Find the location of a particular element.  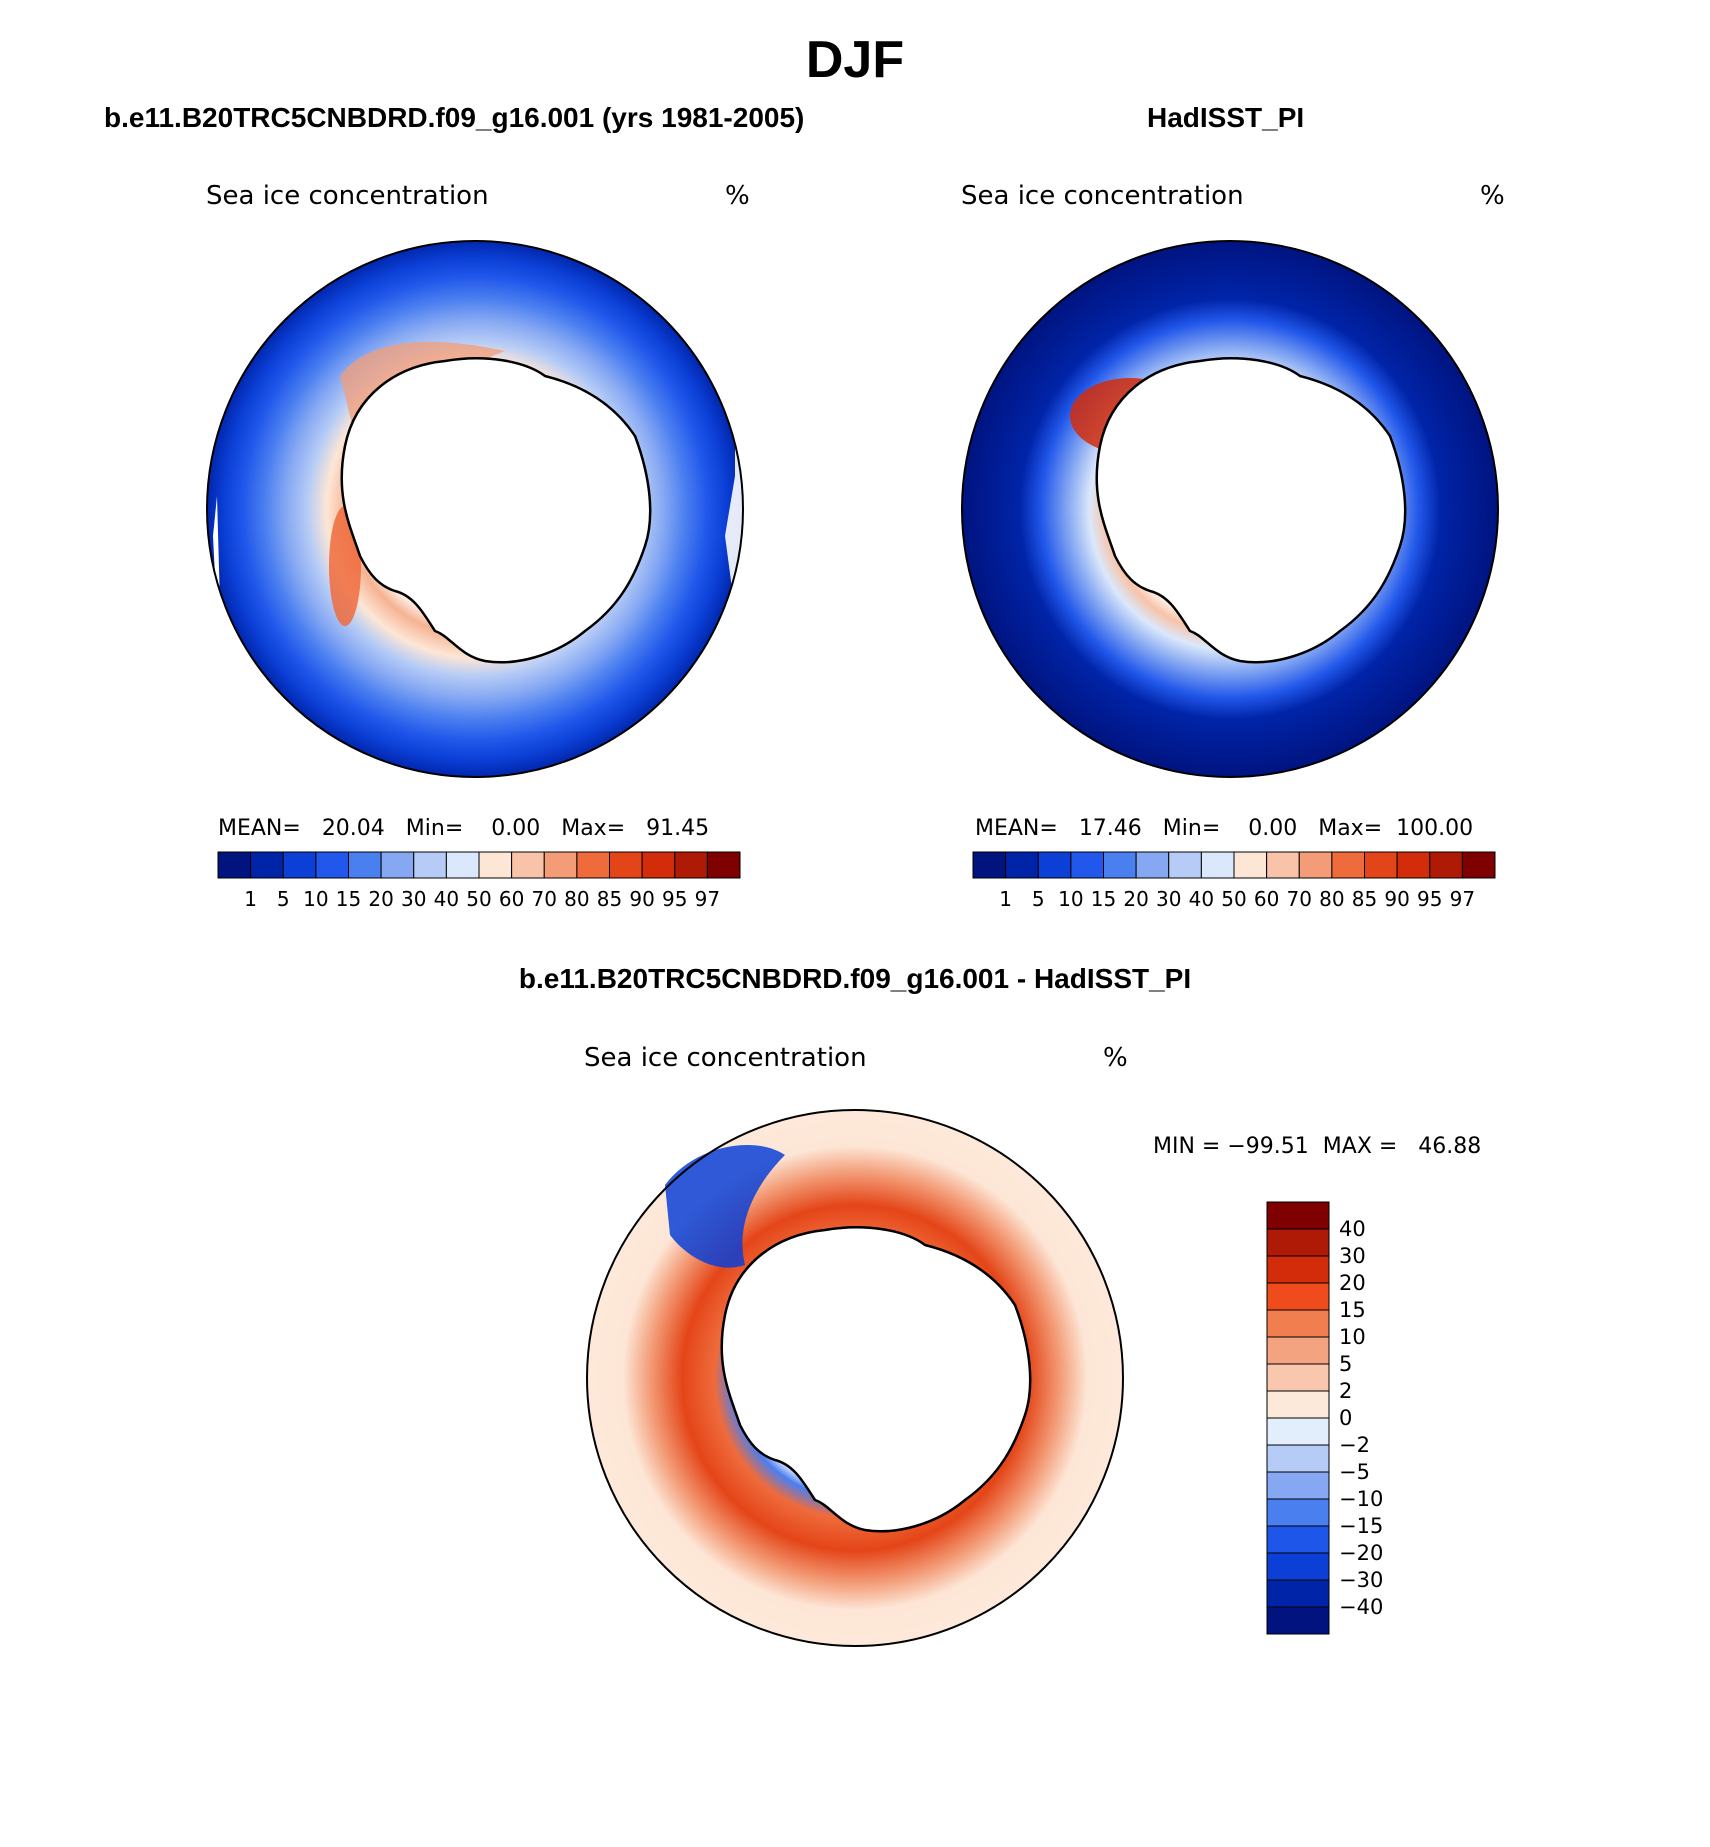

model-colorbar-tick-label: 30 is located at coordinates (413, 899).